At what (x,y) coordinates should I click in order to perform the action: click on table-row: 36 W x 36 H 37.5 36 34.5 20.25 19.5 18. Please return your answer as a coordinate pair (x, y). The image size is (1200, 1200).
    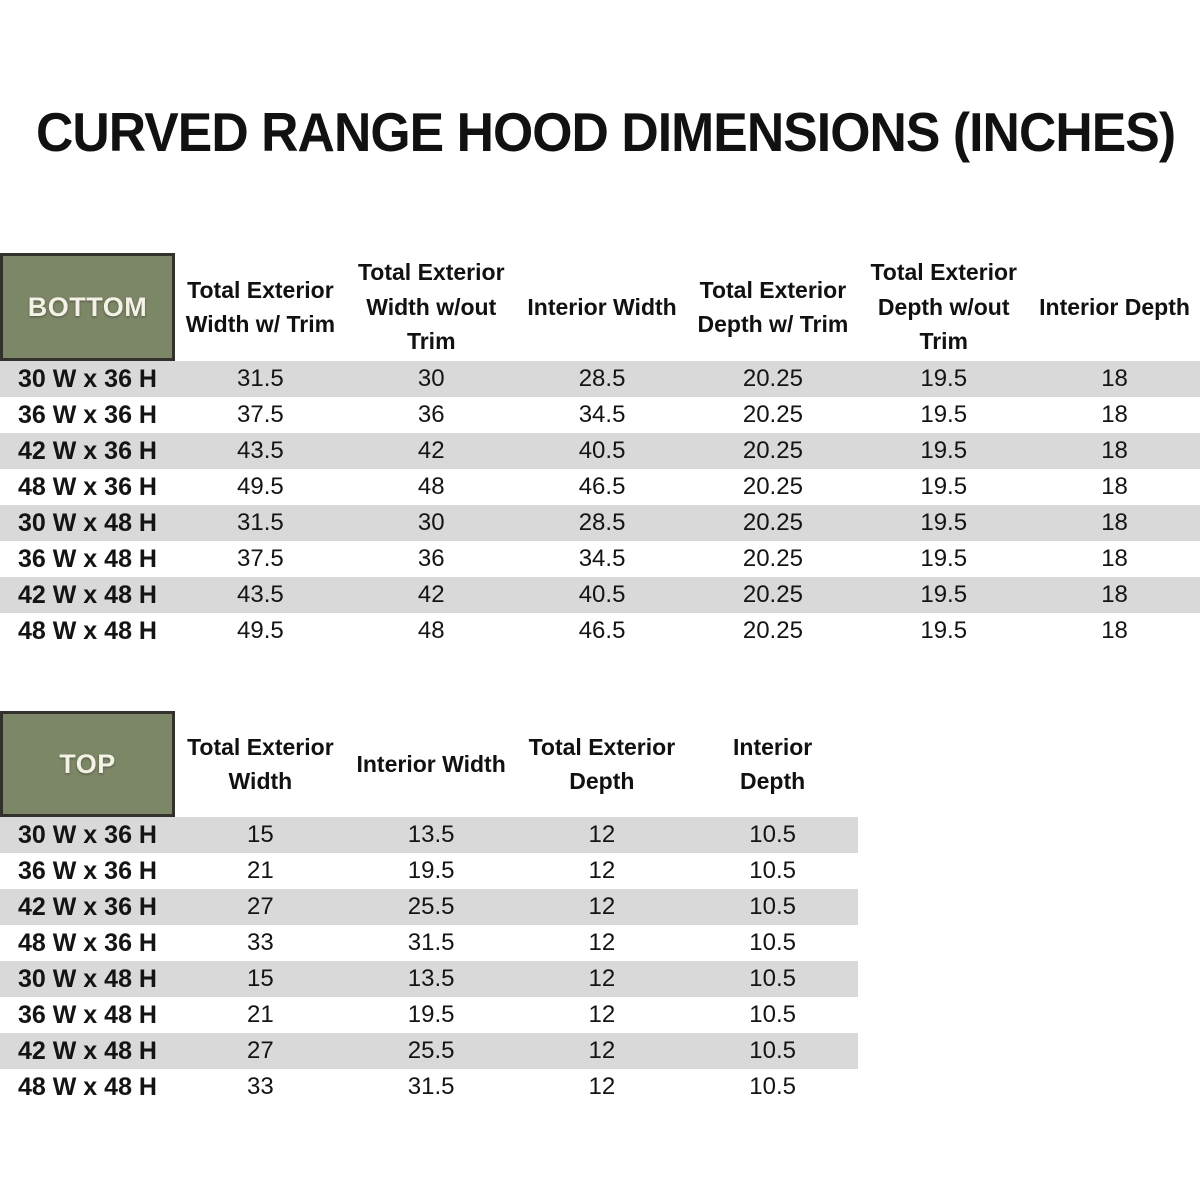
    Looking at the image, I should click on (600, 415).